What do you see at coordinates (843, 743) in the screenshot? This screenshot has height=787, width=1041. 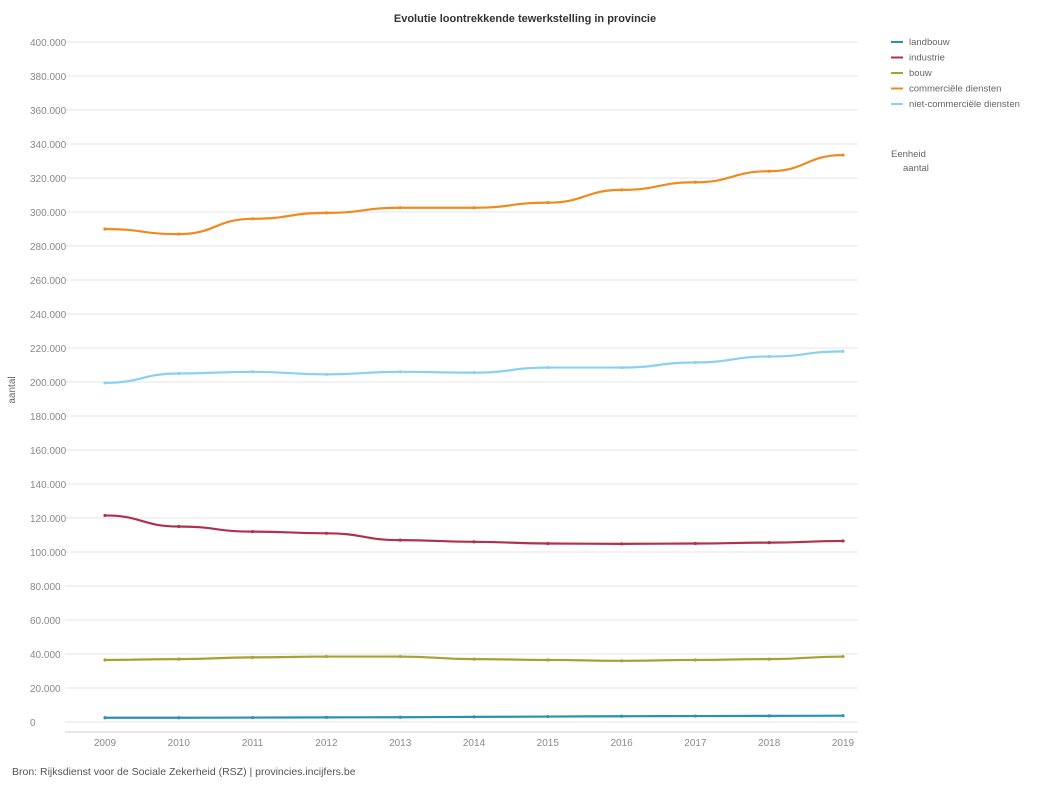 I see `x-tick-label: 2019` at bounding box center [843, 743].